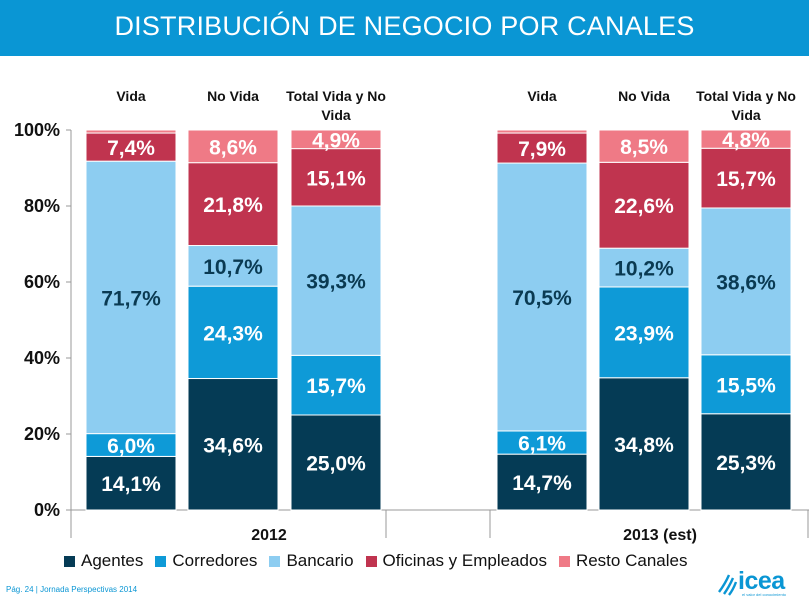  What do you see at coordinates (42, 206) in the screenshot?
I see `y-tick-label: 80%` at bounding box center [42, 206].